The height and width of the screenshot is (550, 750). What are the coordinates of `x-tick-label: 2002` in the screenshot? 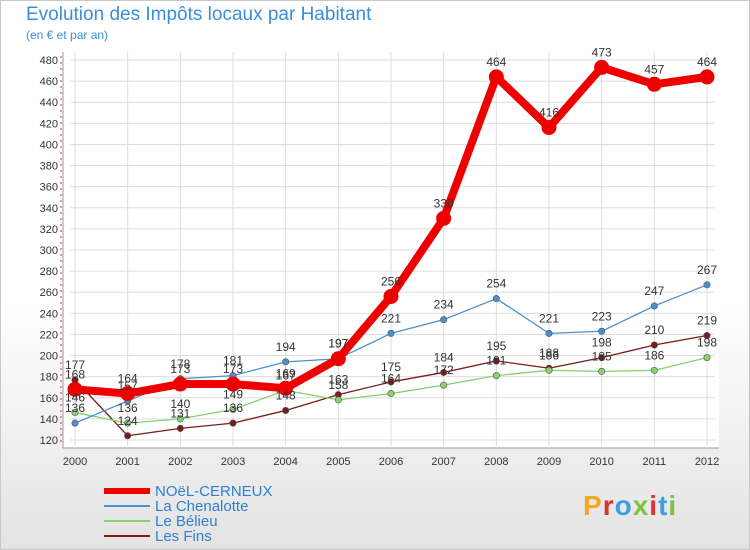 It's located at (180, 462).